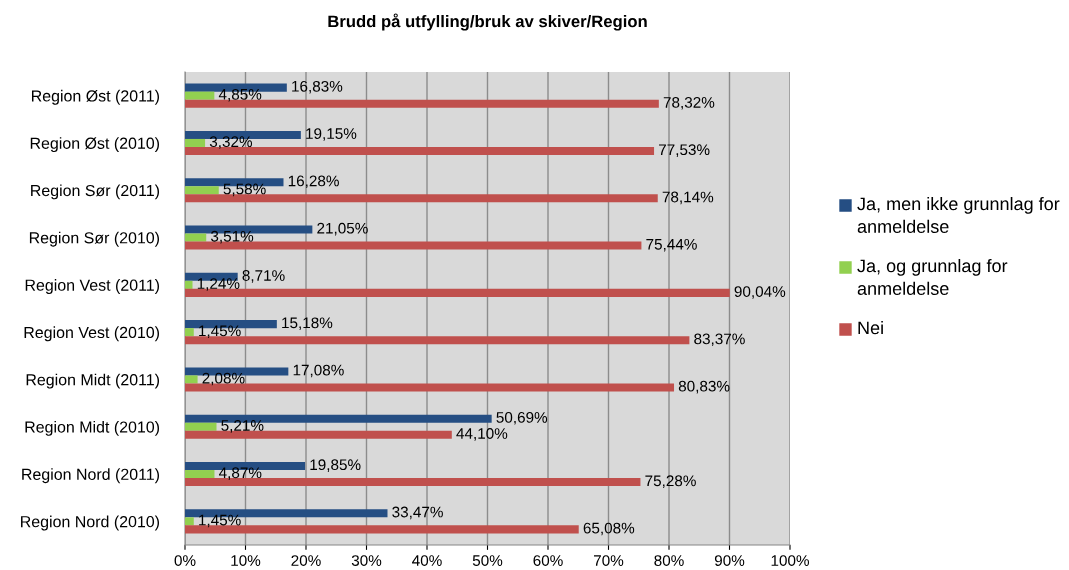 The image size is (1069, 570). Describe the element at coordinates (932, 277) in the screenshot. I see `legend-label: Ja, og grunnlag for anmeldelse` at that location.